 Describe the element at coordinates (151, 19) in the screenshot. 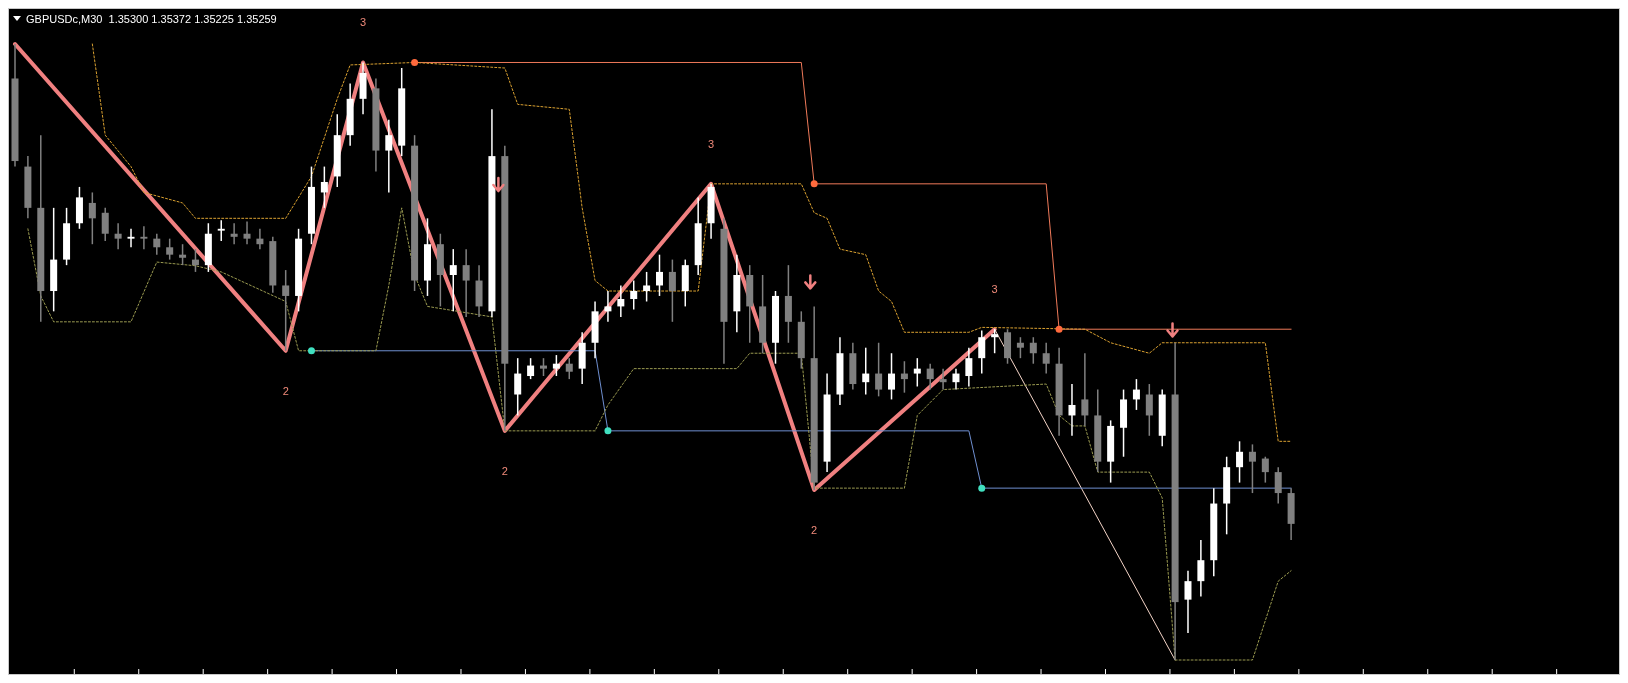

I see `chart-title: GBPUSDc,M30 1.35300 1.35372 1.35225 1.35259` at that location.